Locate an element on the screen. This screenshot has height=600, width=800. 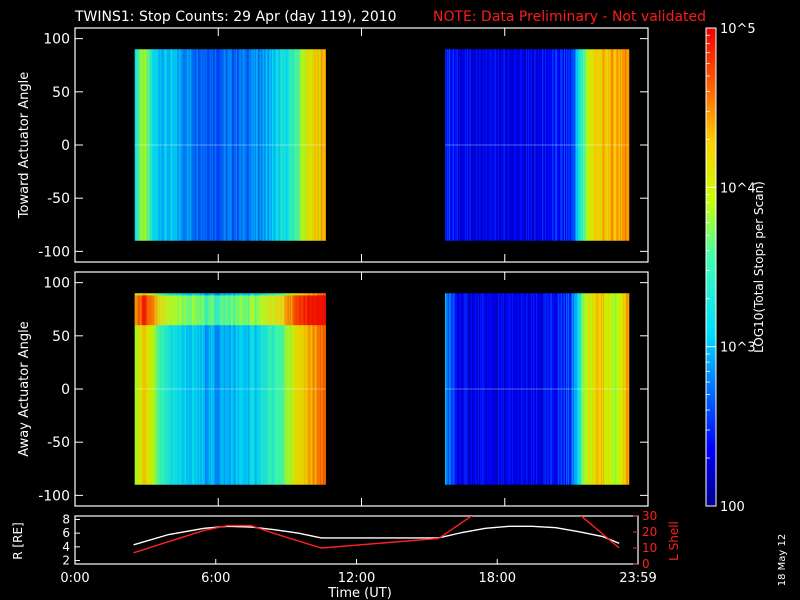
time-tick-label: 23:59 is located at coordinates (637, 578).